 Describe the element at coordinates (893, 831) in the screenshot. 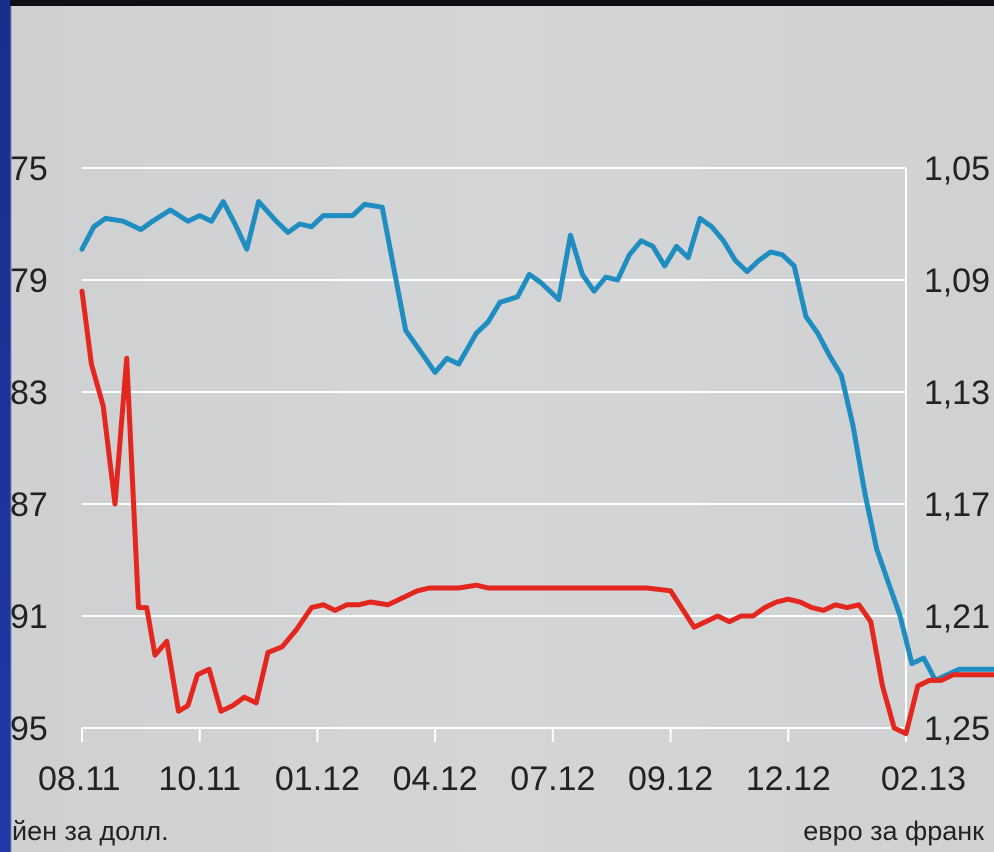

I see `right-axis-label: евро за франк` at that location.